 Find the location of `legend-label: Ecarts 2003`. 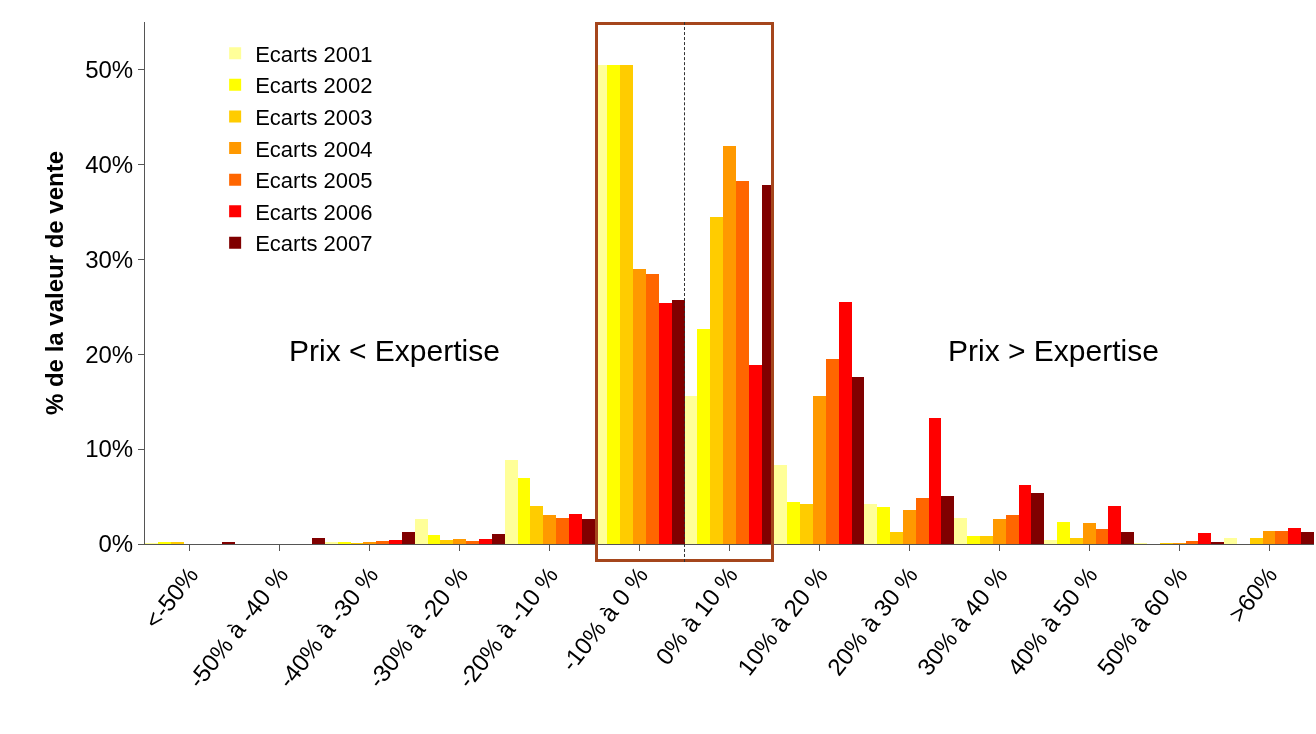

legend-label: Ecarts 2003 is located at coordinates (314, 118).